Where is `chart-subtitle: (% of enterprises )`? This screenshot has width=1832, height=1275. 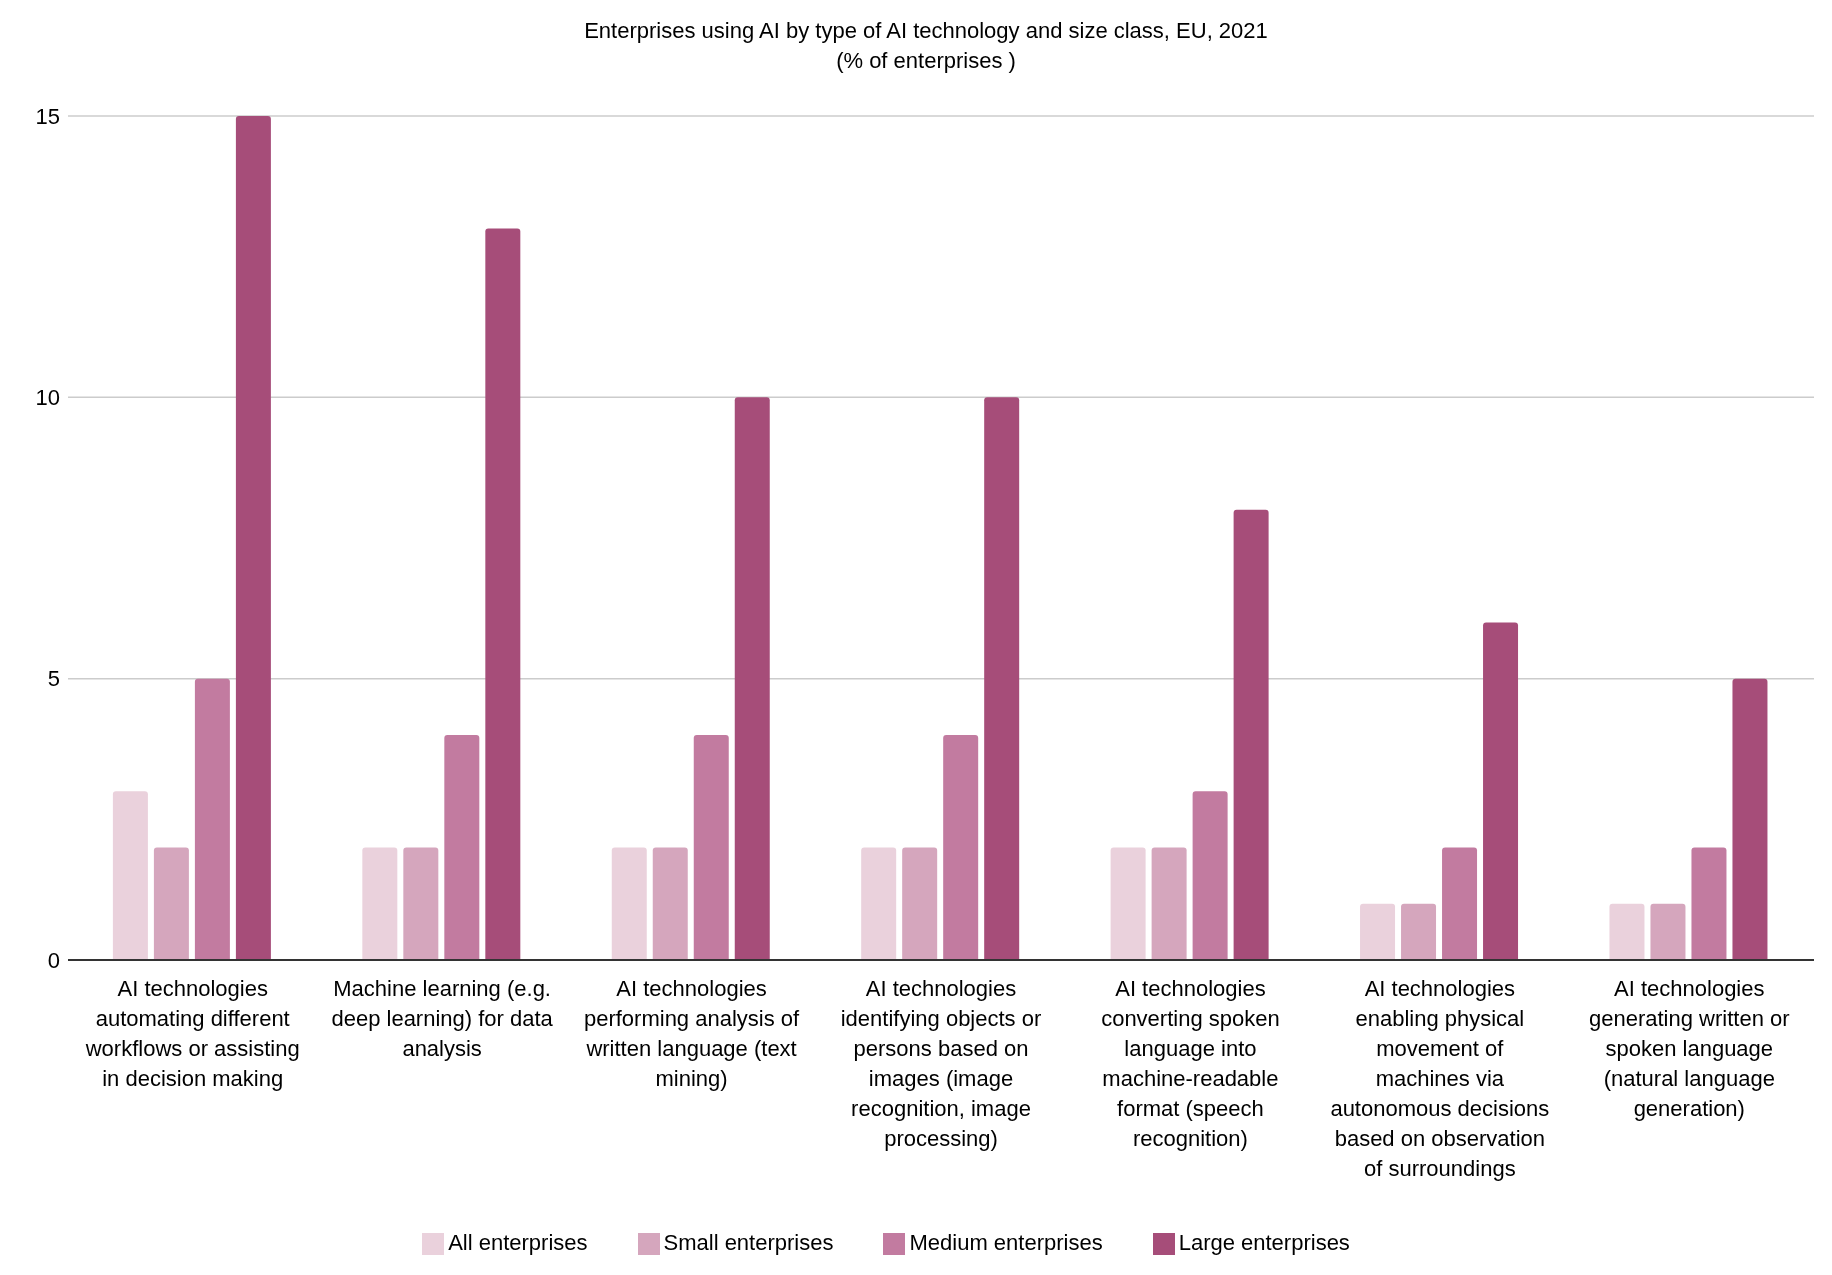 chart-subtitle: (% of enterprises ) is located at coordinates (926, 61).